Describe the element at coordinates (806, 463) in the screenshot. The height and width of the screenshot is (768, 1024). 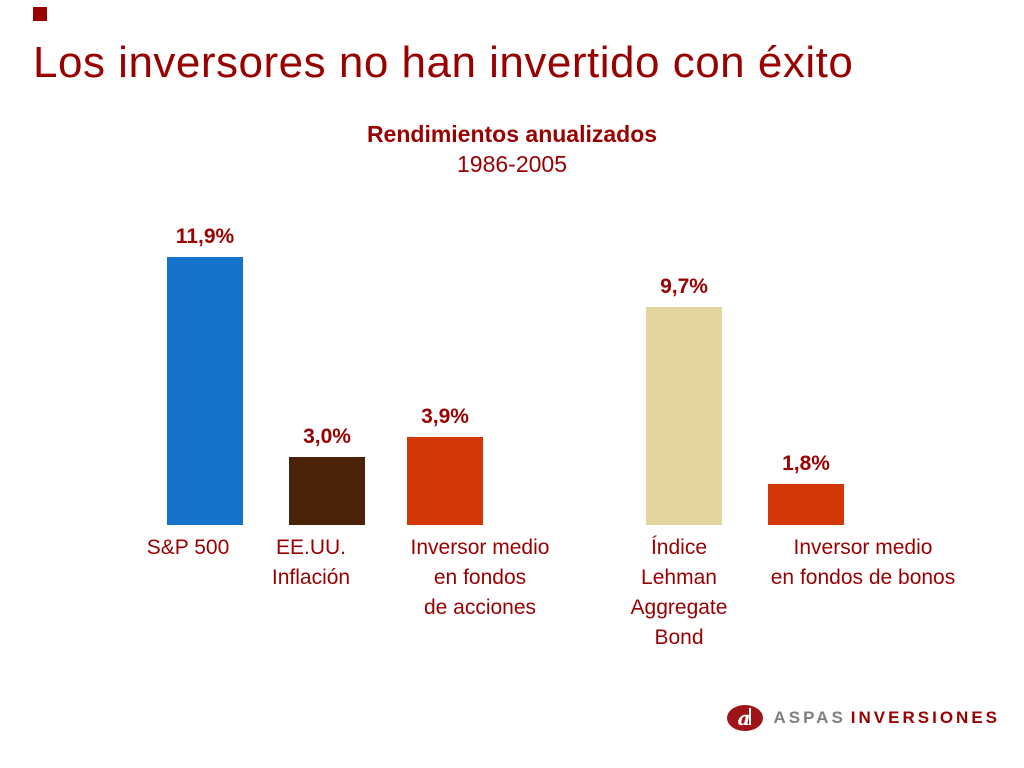
I see `bar-value-label: 1,8%` at that location.